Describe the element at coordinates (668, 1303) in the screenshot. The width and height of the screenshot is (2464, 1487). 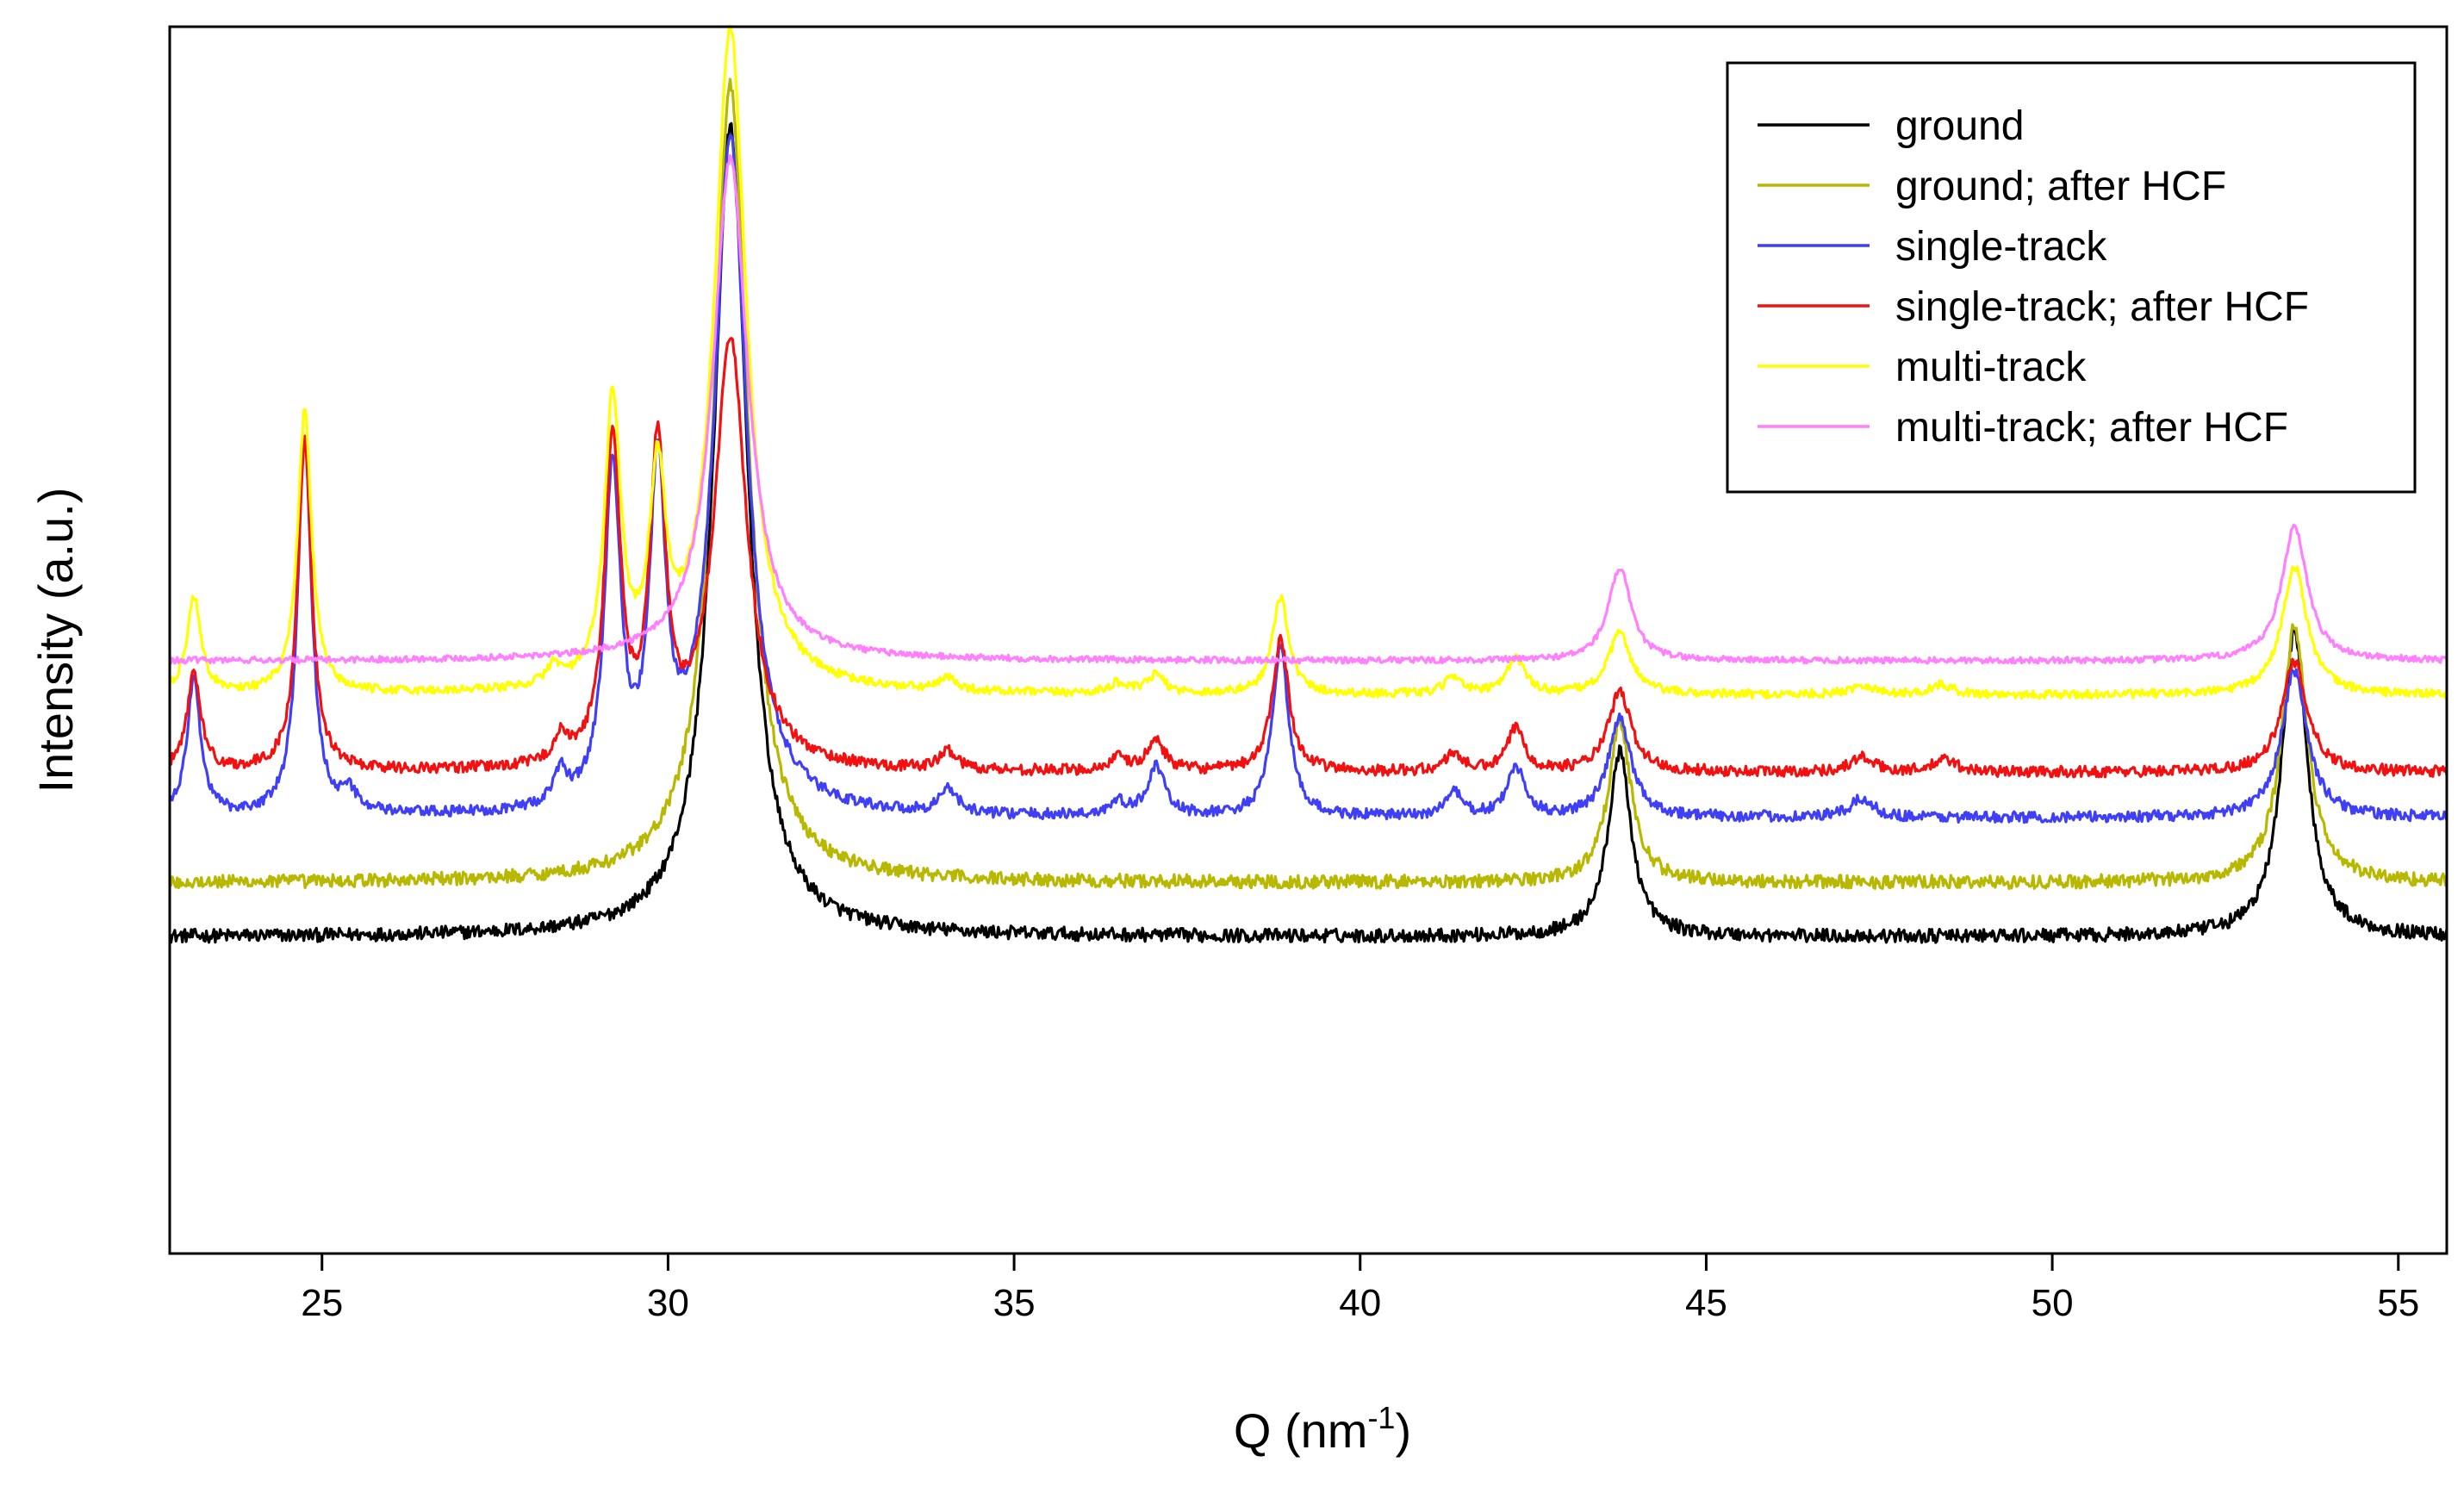
I see `x-tick-label: 30` at that location.